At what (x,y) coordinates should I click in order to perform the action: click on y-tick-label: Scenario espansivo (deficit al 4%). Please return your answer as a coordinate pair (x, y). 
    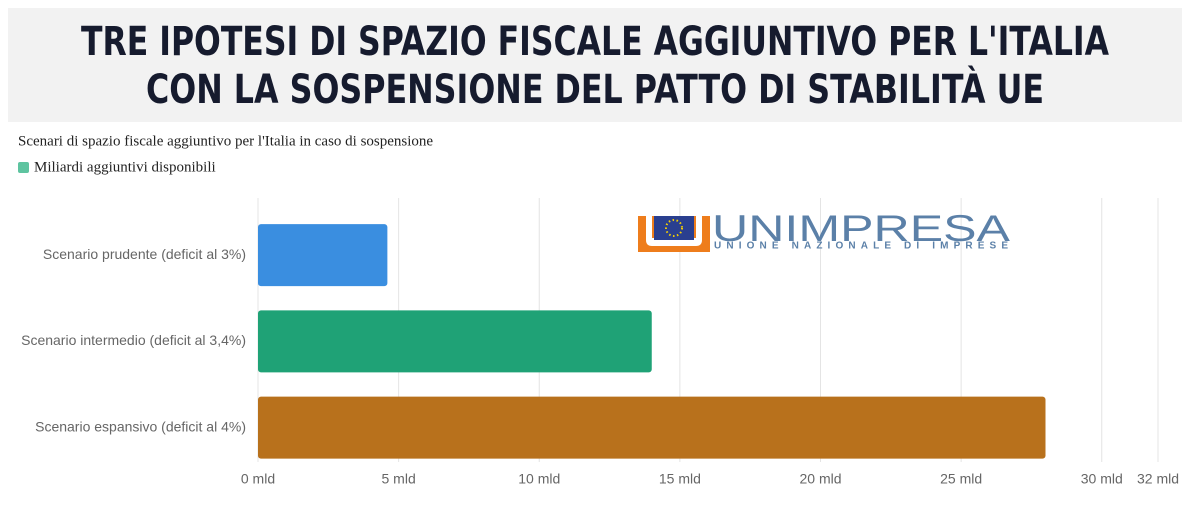
    Looking at the image, I should click on (140, 426).